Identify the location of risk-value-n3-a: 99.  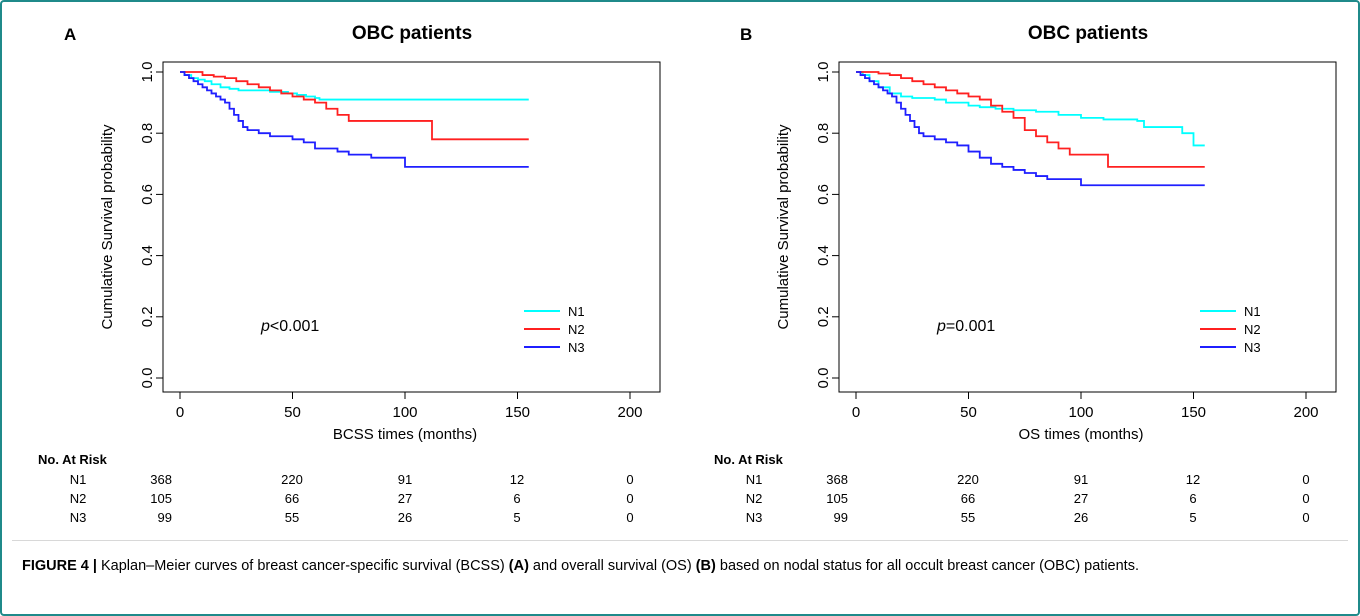
(165, 517).